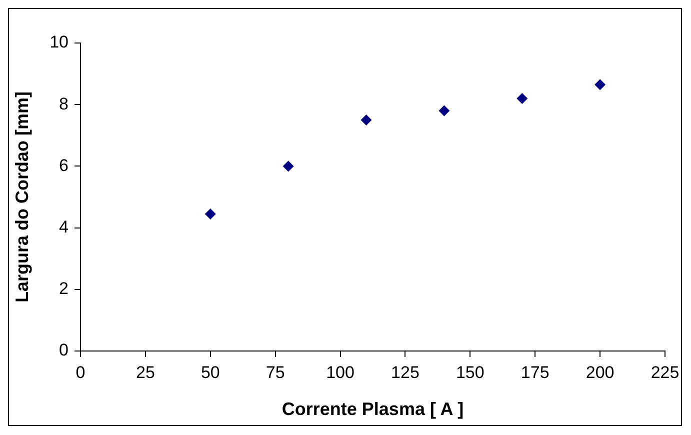 The width and height of the screenshot is (691, 435). Describe the element at coordinates (665, 372) in the screenshot. I see `x-tick-label: 225` at that location.